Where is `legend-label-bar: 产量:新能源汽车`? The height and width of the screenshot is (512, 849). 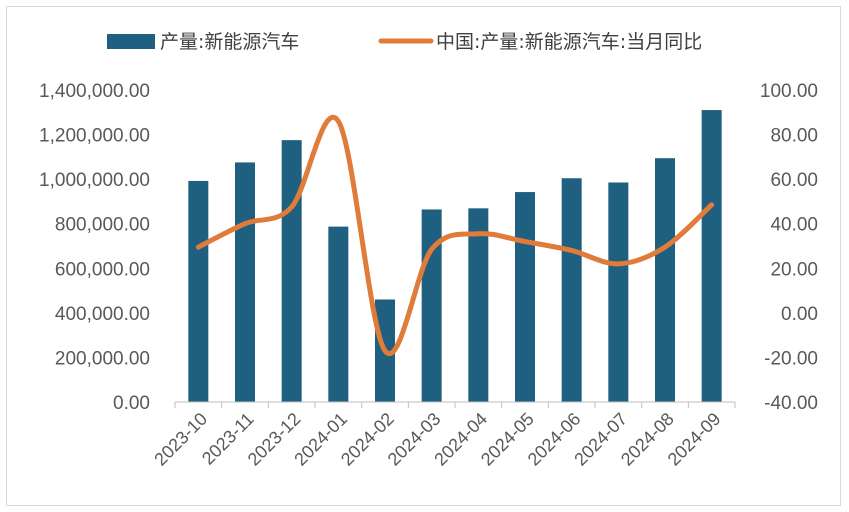
legend-label-bar: 产量:新能源汽车 is located at coordinates (229, 42).